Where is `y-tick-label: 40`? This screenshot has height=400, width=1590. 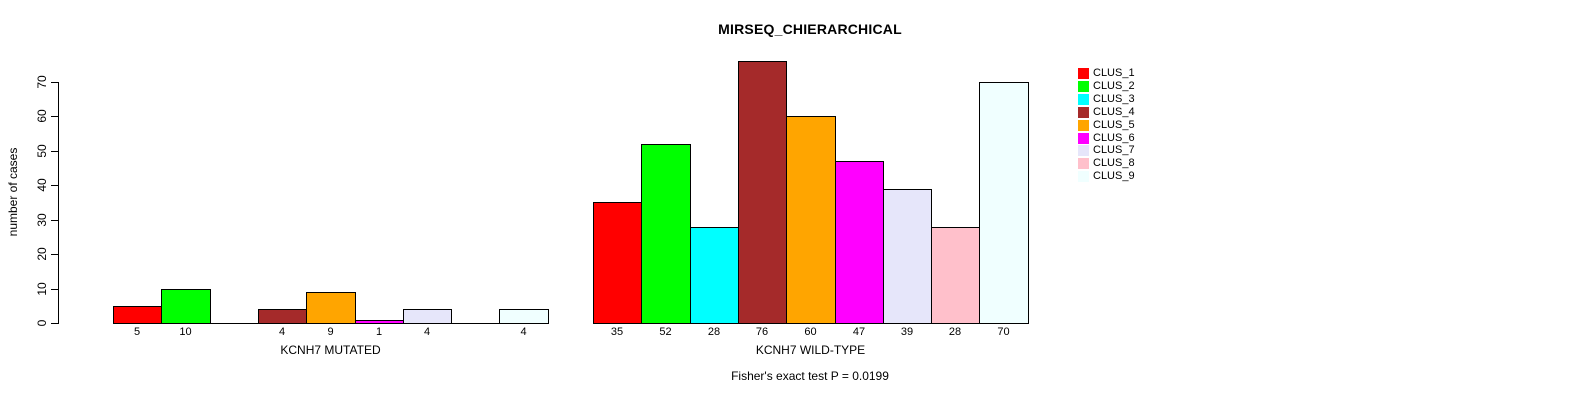 y-tick-label: 40 is located at coordinates (42, 185).